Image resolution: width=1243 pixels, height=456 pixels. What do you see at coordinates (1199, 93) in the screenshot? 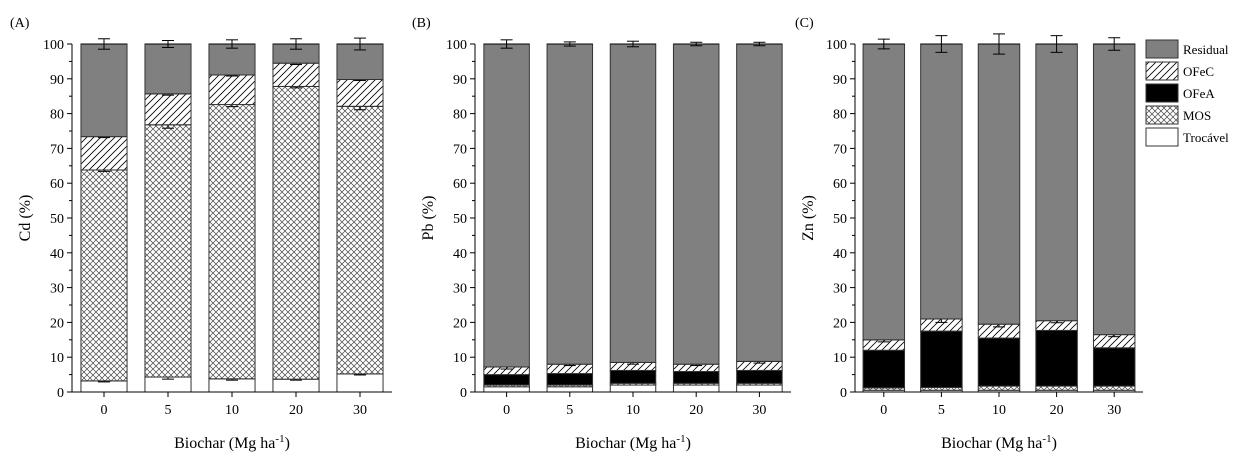
I see `legend-label: OFeA` at bounding box center [1199, 93].